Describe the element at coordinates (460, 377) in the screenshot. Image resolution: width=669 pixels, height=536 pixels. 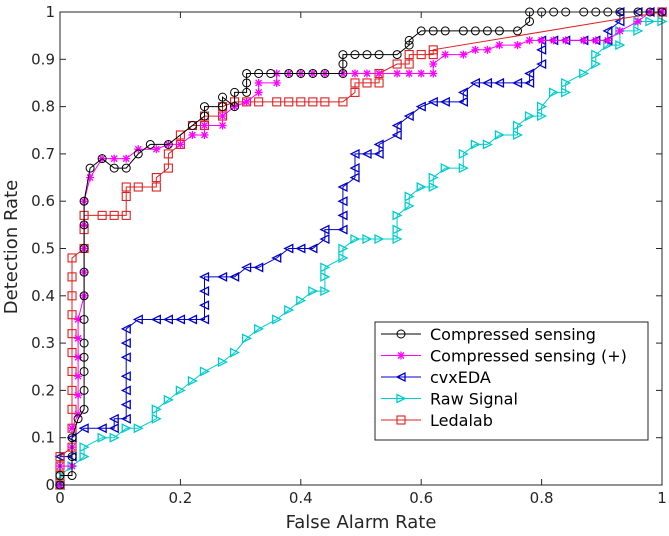
I see `legend-label: cvxEDA` at that location.